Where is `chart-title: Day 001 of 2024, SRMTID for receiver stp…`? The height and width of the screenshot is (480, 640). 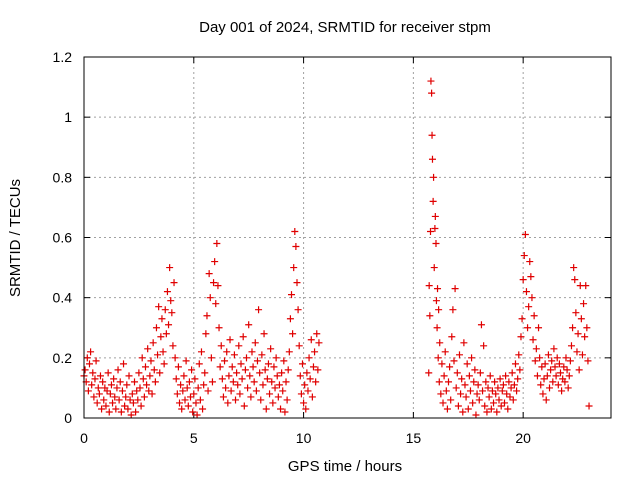 chart-title: Day 001 of 2024, SRMTID for receiver stp… is located at coordinates (345, 27).